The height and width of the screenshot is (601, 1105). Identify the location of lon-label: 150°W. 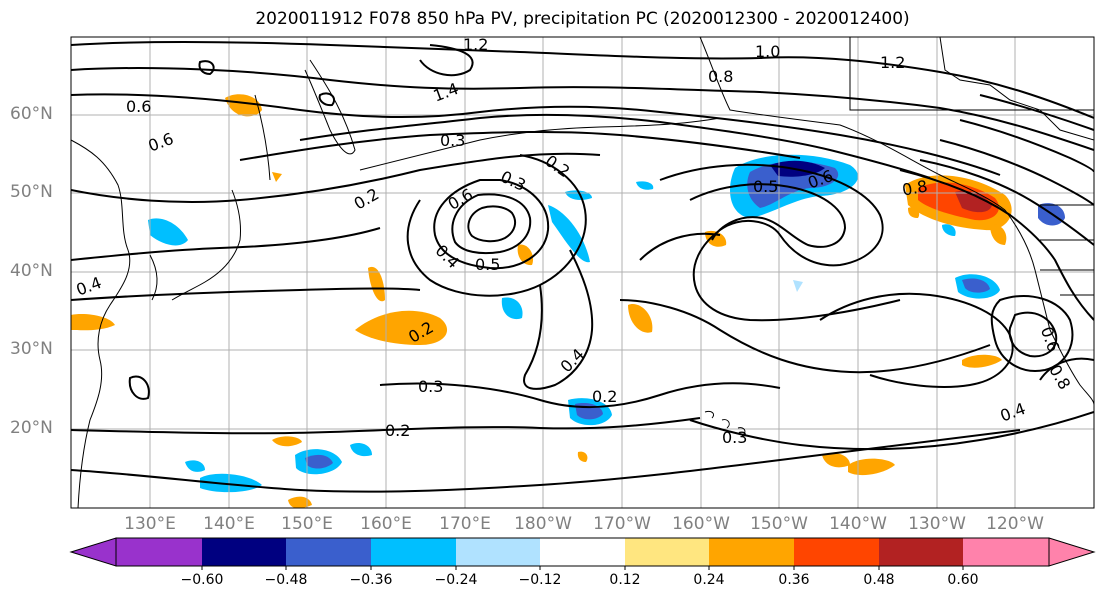
(779, 524).